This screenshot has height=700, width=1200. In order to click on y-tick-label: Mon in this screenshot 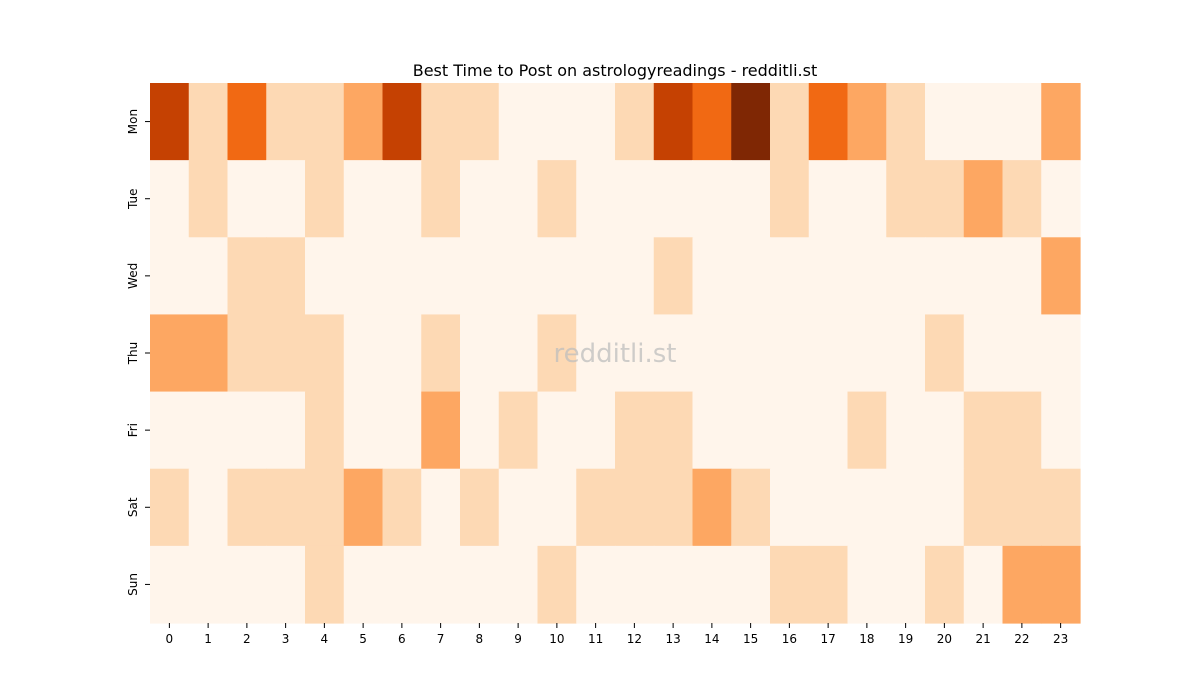, I will do `click(133, 121)`.